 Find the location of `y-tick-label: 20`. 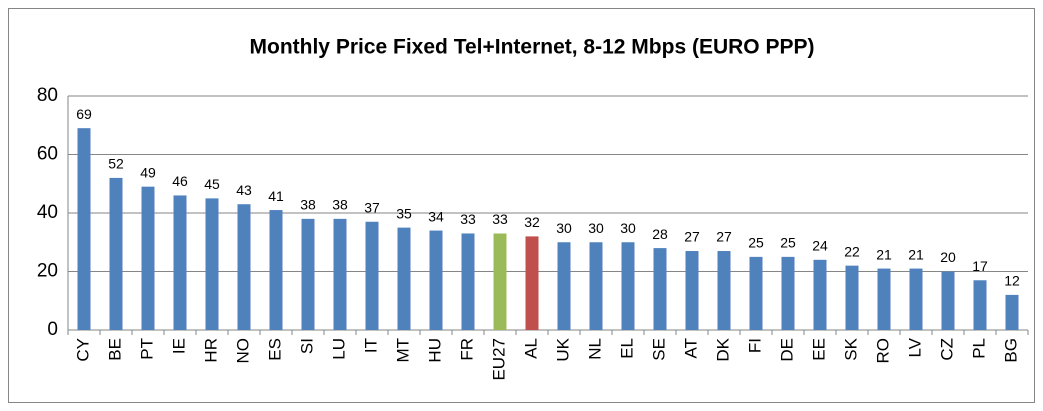

y-tick-label: 20 is located at coordinates (47, 271).